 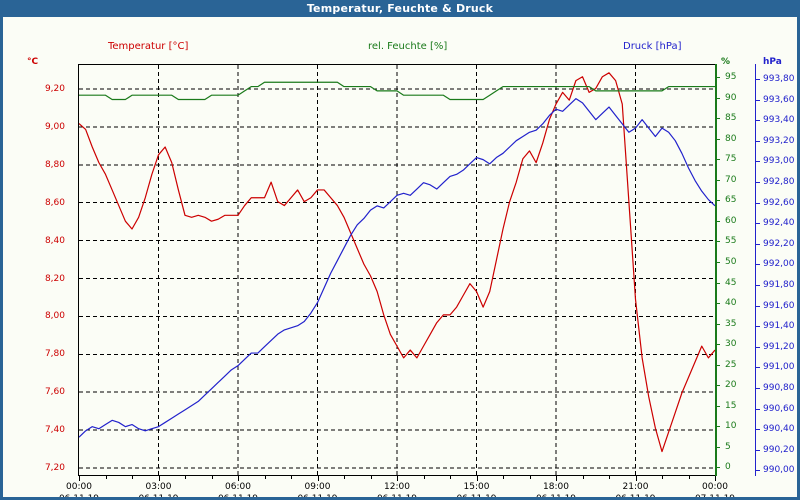 I want to click on humidity-axis-line, so click(x=716, y=270).